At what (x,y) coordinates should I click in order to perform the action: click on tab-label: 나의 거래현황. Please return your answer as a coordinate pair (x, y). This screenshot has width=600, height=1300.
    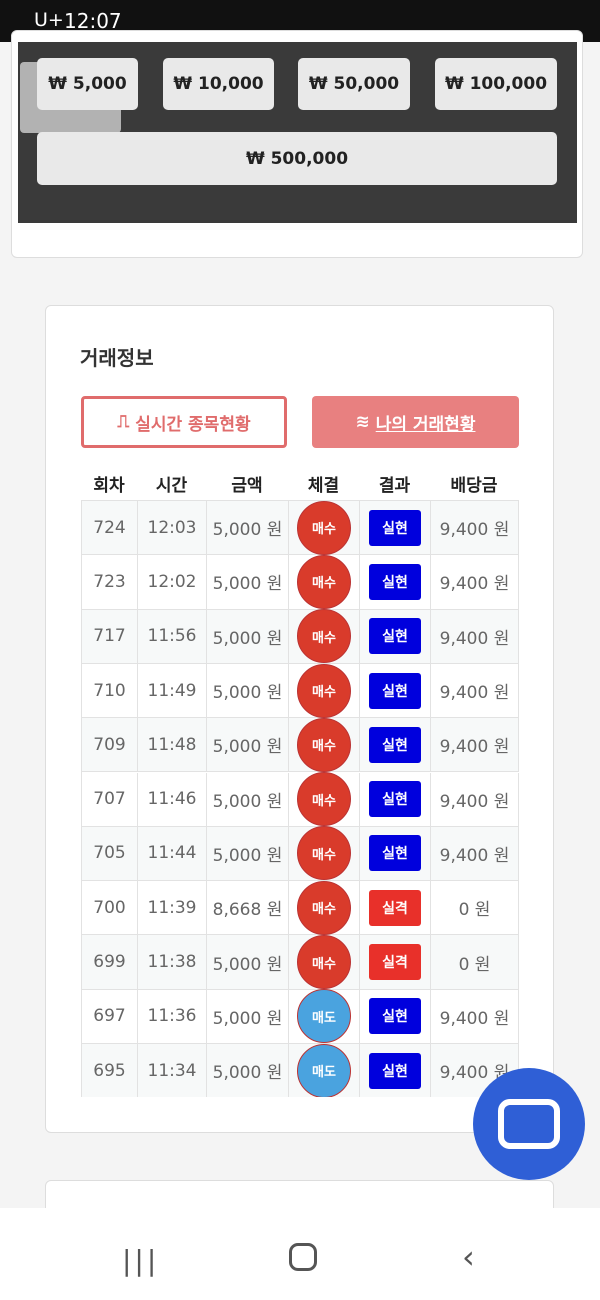
    Looking at the image, I should click on (425, 424).